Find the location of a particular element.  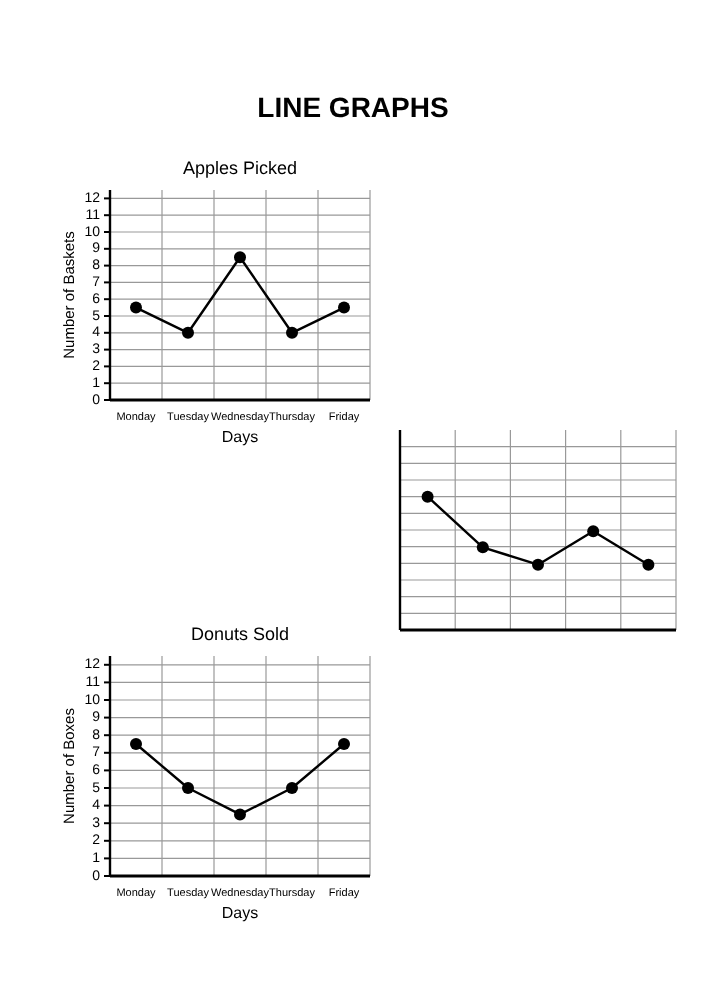

chart-title: Apples Picked is located at coordinates (240, 168).